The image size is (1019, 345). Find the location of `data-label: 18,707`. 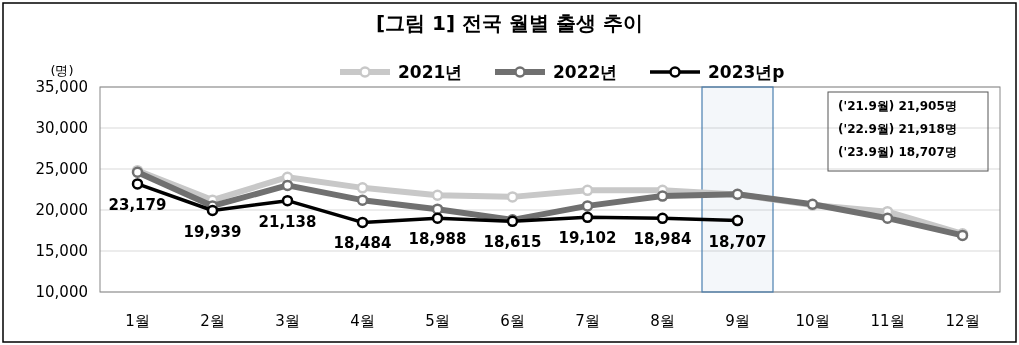

data-label: 18,707 is located at coordinates (737, 241).